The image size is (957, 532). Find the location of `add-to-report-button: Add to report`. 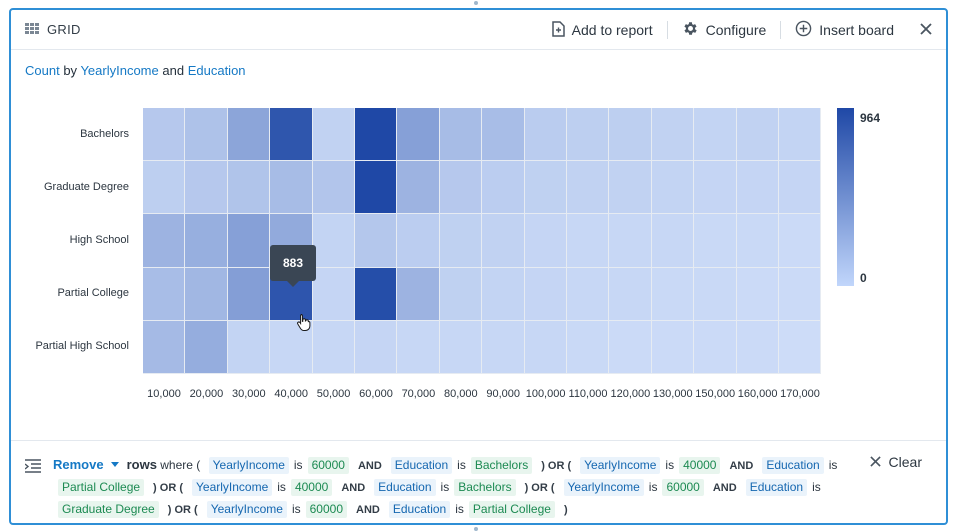

add-to-report-button: Add to report is located at coordinates (602, 30).